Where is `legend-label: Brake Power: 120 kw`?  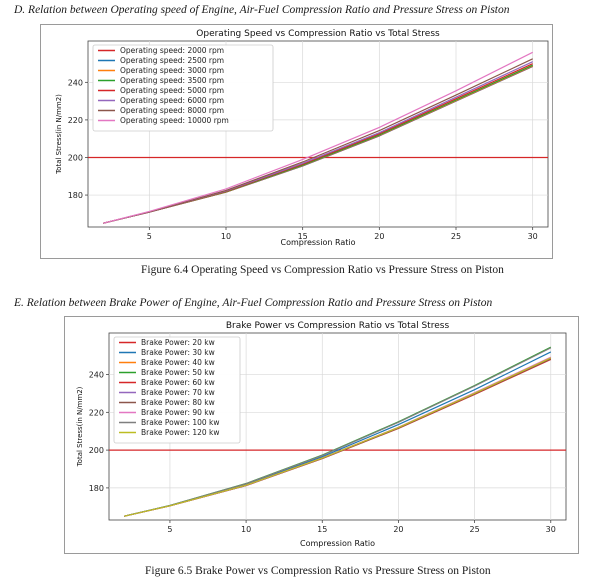 legend-label: Brake Power: 120 kw is located at coordinates (180, 432).